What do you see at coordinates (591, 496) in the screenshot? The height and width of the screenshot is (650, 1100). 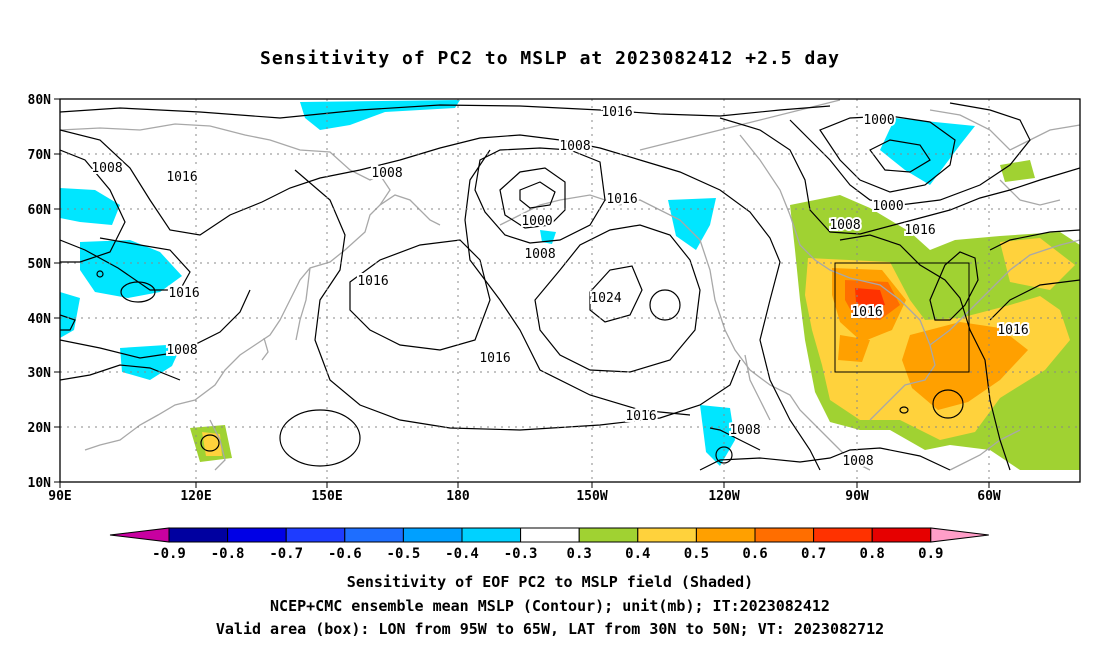 I see `lon-label: 150W` at bounding box center [591, 496].